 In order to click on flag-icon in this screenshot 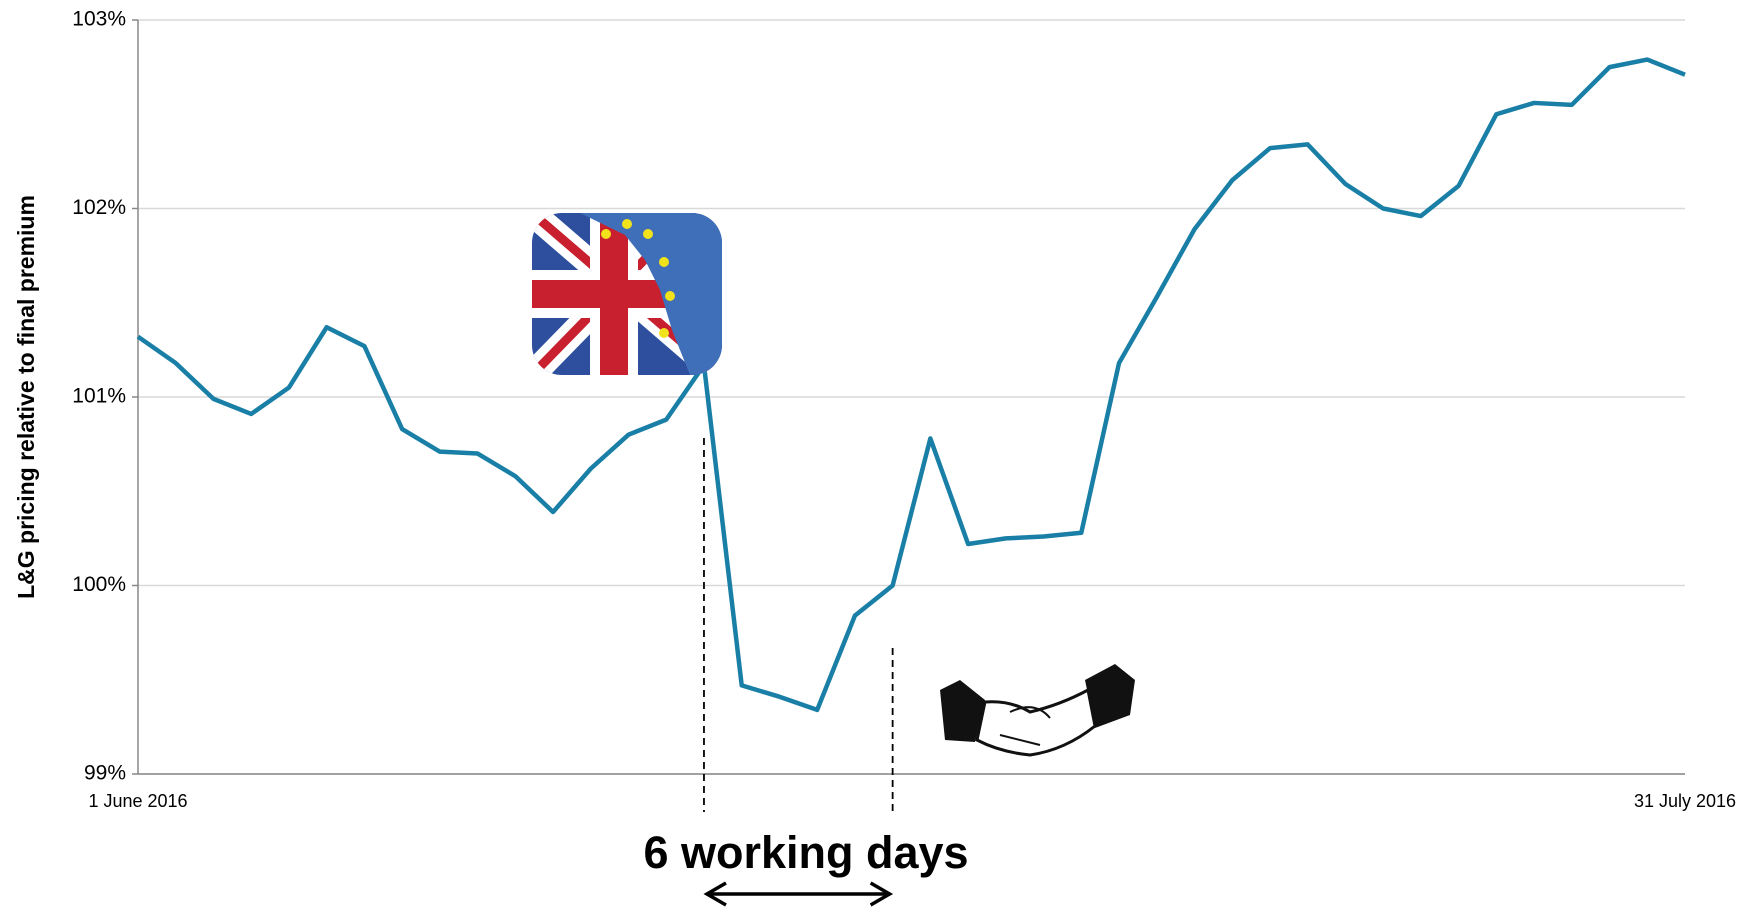, I will do `click(627, 294)`.